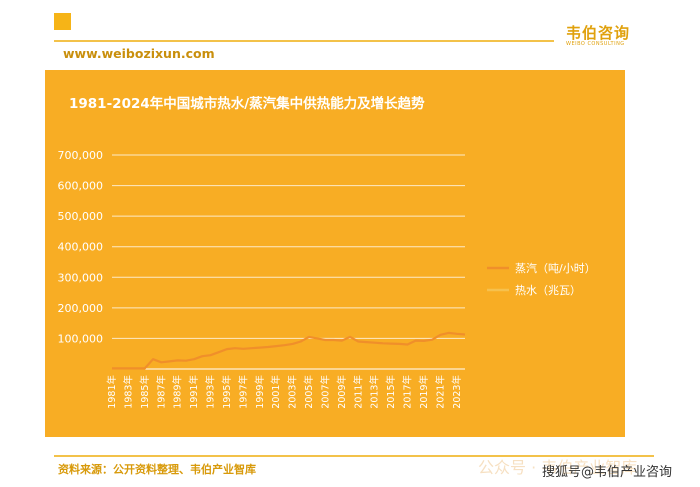 This screenshot has height=487, width=700. What do you see at coordinates (548, 290) in the screenshot?
I see `legend-label: 热水（兆瓦）` at bounding box center [548, 290].